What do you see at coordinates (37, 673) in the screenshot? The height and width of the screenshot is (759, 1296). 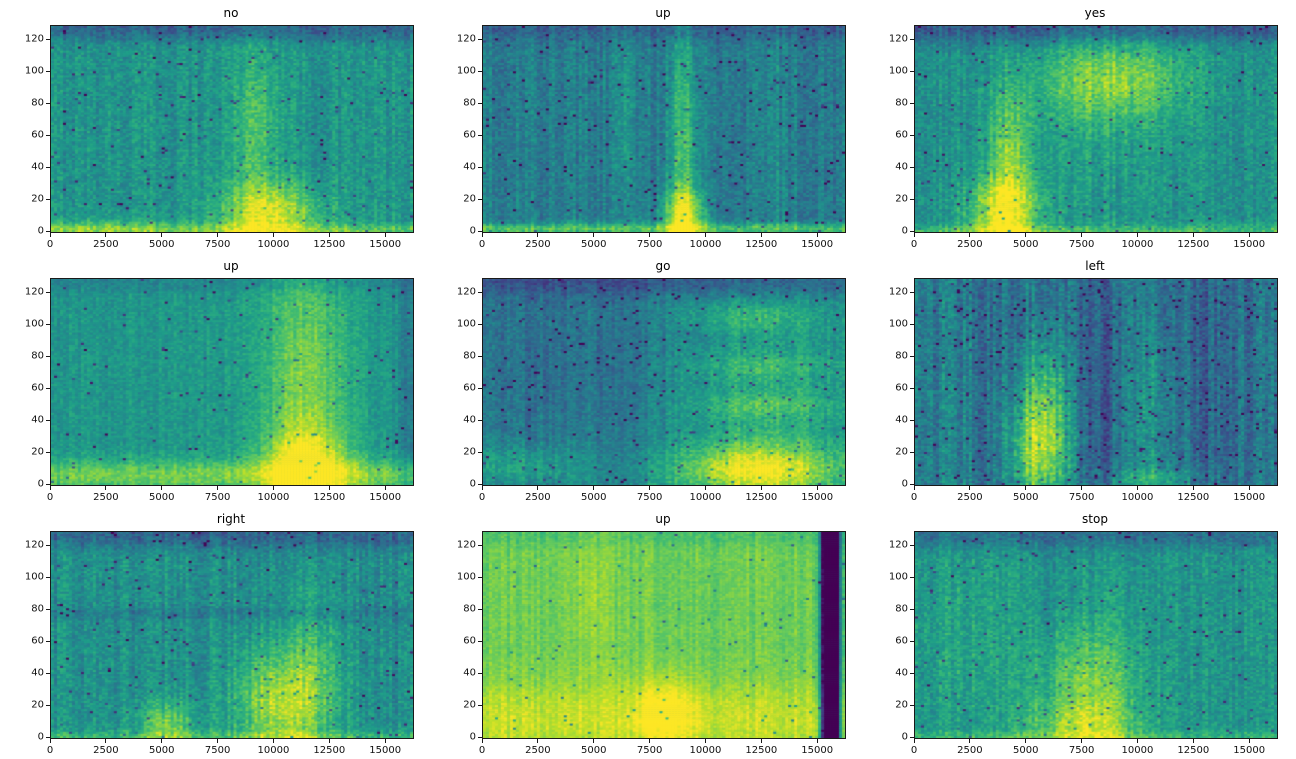 I see `y-tick-label: 40` at bounding box center [37, 673].